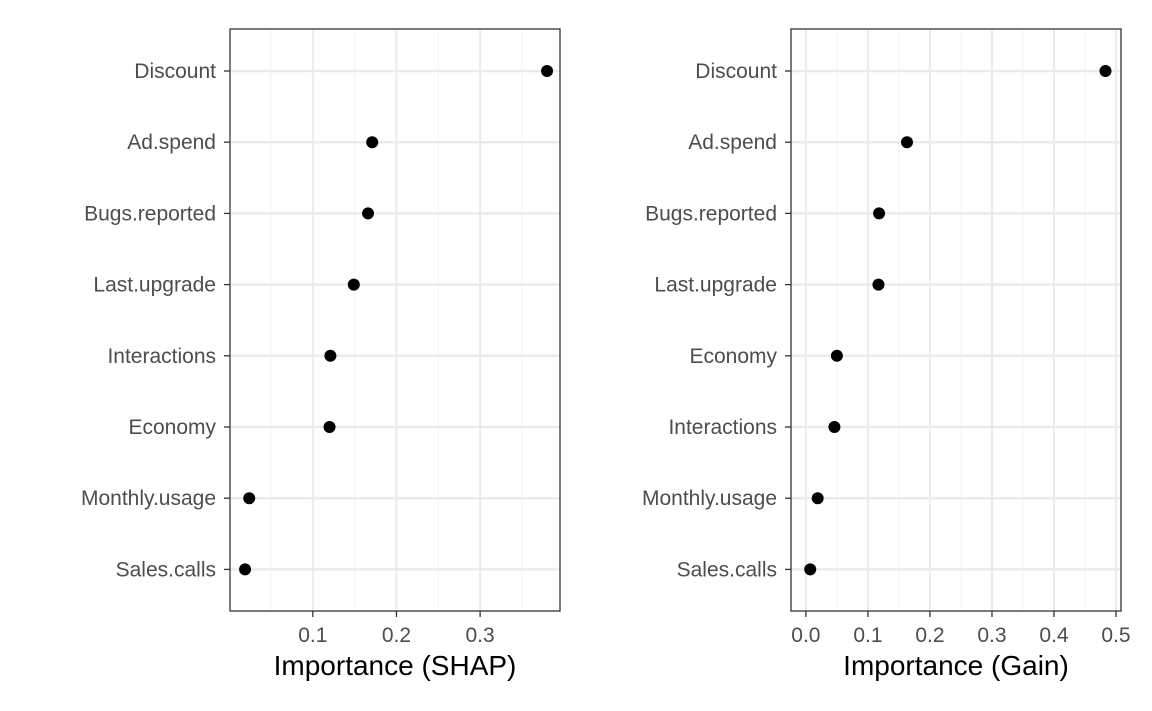 This screenshot has height=711, width=1152. I want to click on x-tick-label: 0.5, so click(1115, 635).